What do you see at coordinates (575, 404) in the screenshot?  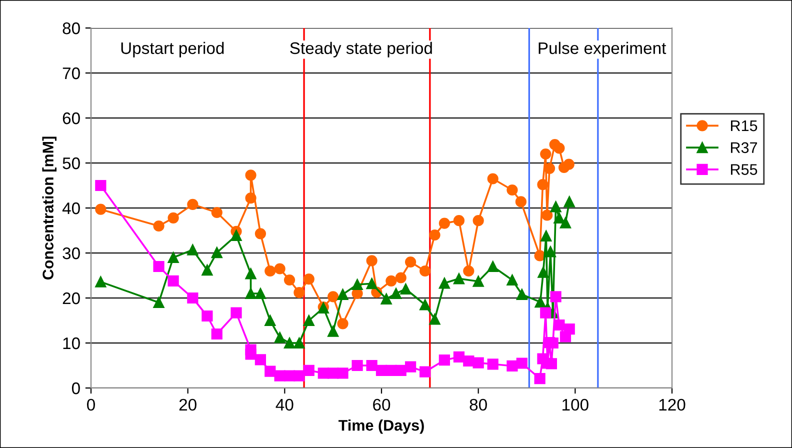 I see `x-tick-label: 100` at bounding box center [575, 404].